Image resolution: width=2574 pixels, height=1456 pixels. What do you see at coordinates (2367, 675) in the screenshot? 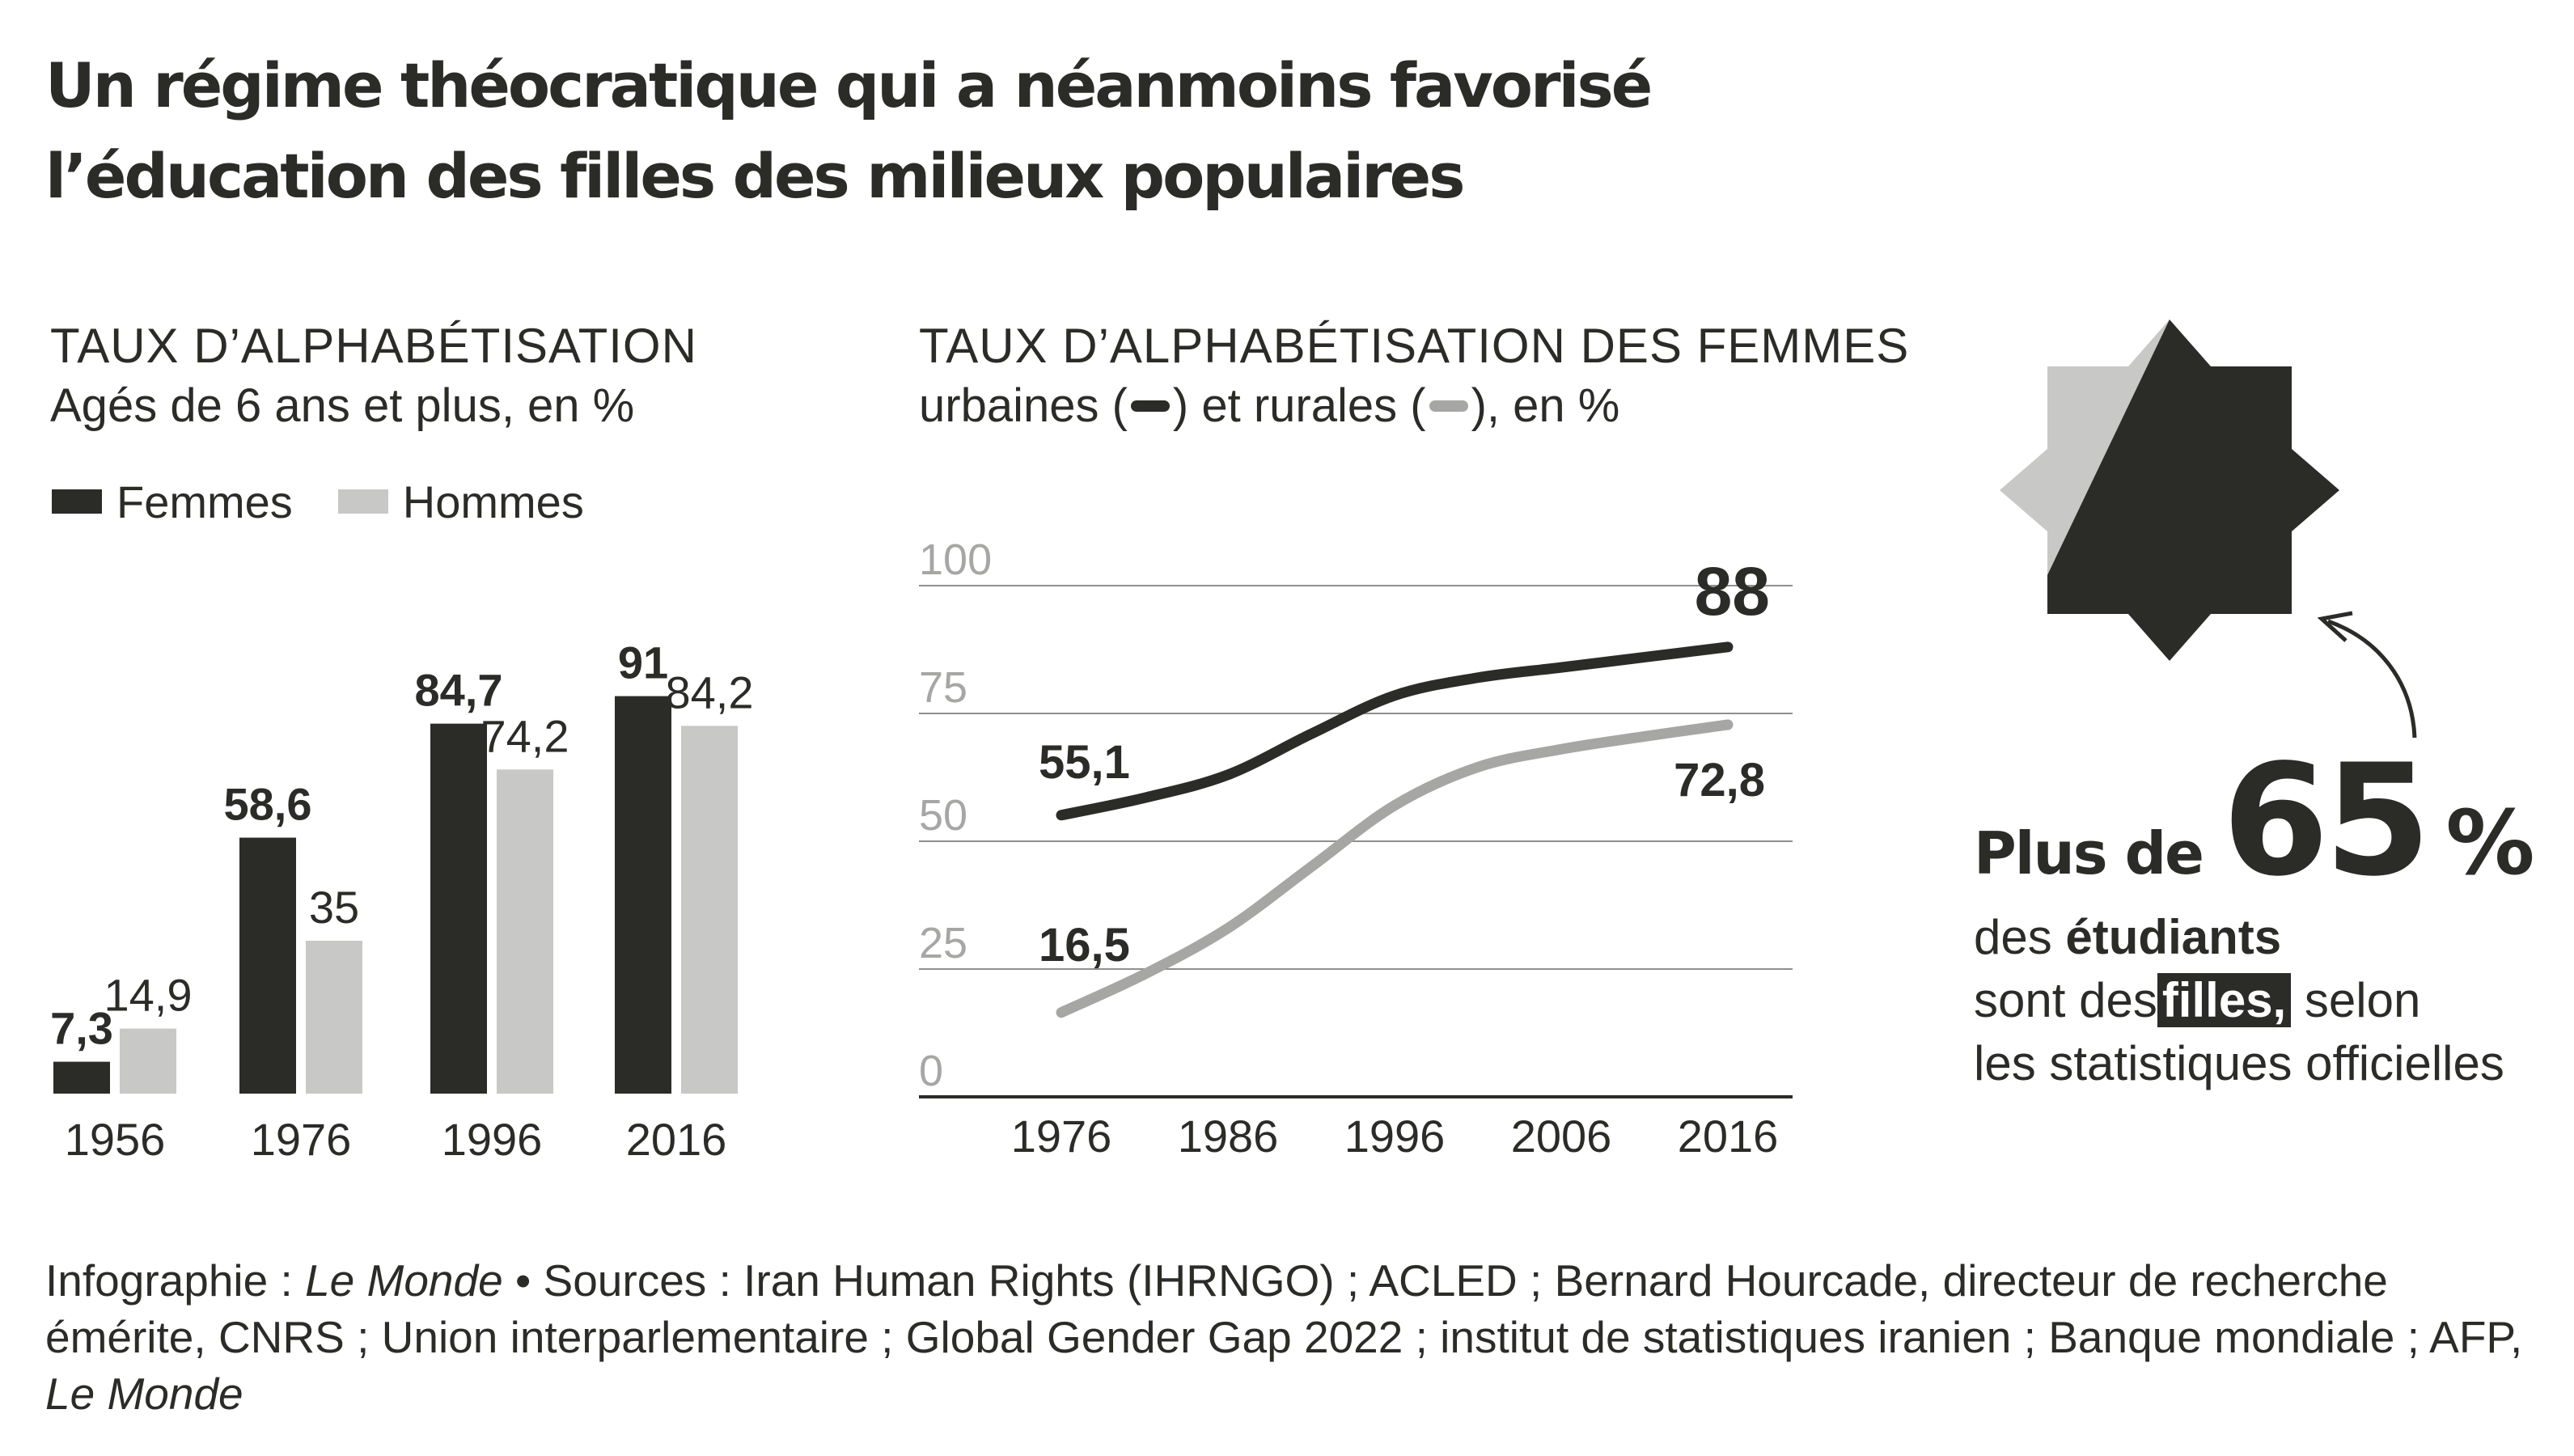
I see `curved-arrow-icon` at bounding box center [2367, 675].